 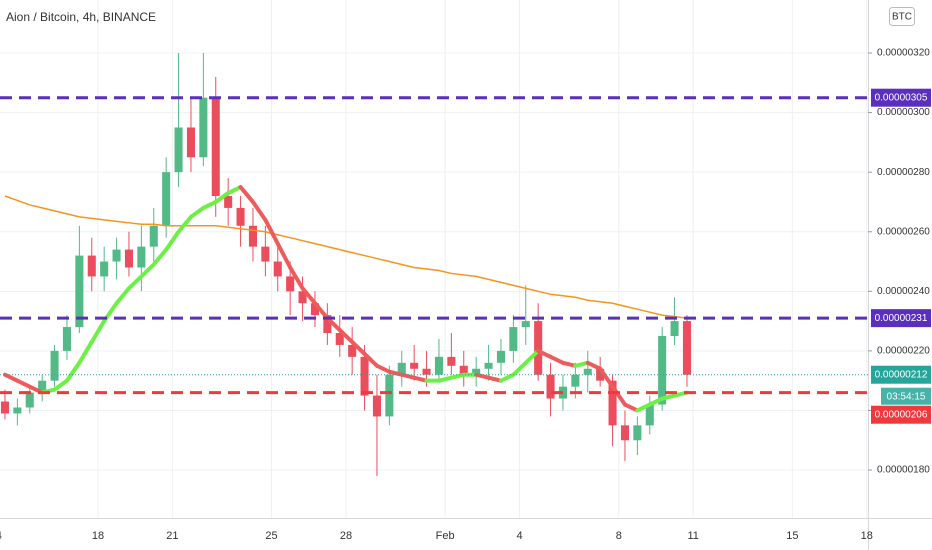 I want to click on y-tick-label: 0.00000180, so click(x=903, y=470).